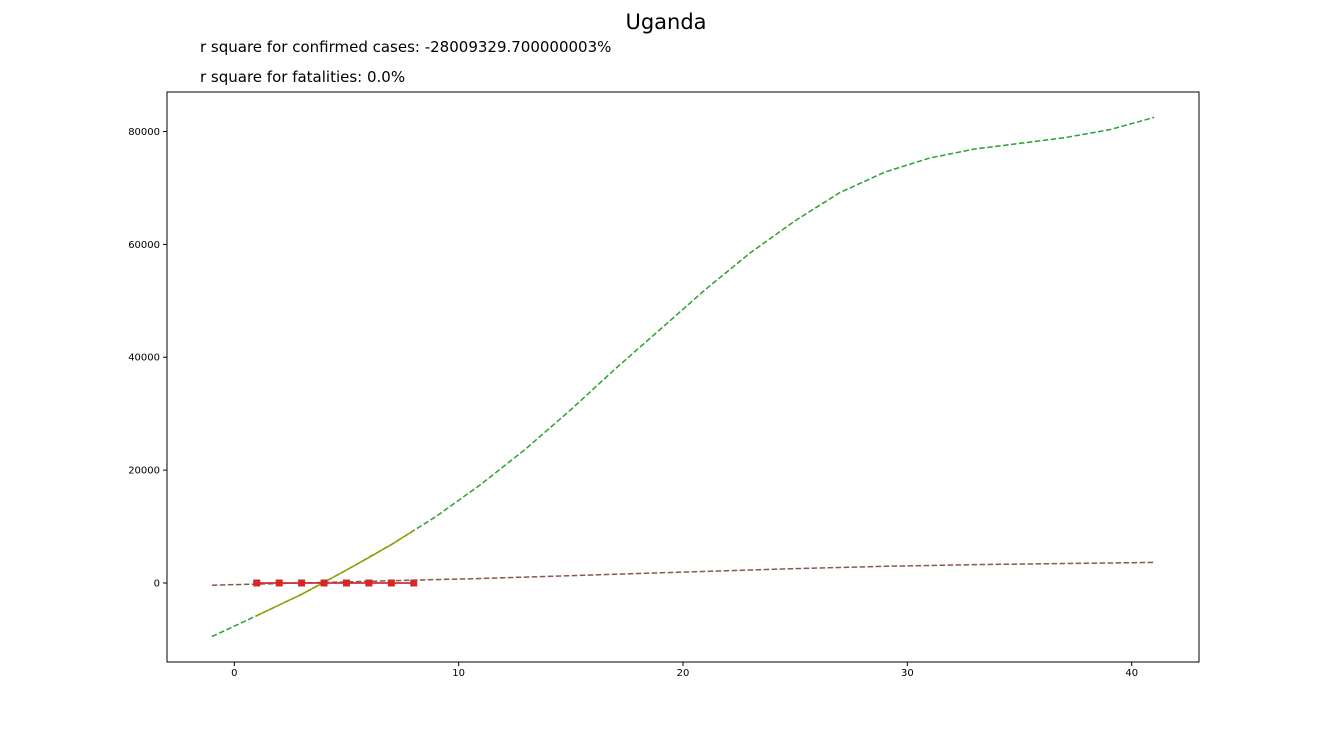 The height and width of the screenshot is (756, 1332). What do you see at coordinates (458, 673) in the screenshot?
I see `x-tick-label: 10` at bounding box center [458, 673].